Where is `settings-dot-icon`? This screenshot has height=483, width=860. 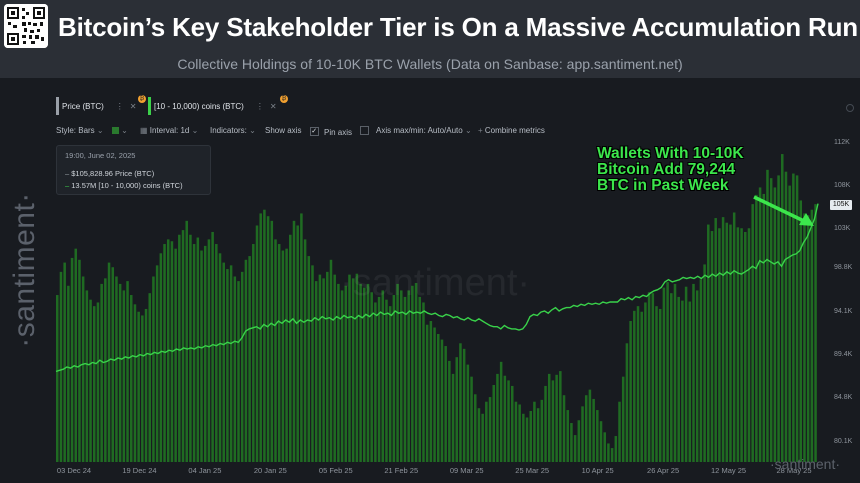
settings-dot-icon is located at coordinates (850, 108).